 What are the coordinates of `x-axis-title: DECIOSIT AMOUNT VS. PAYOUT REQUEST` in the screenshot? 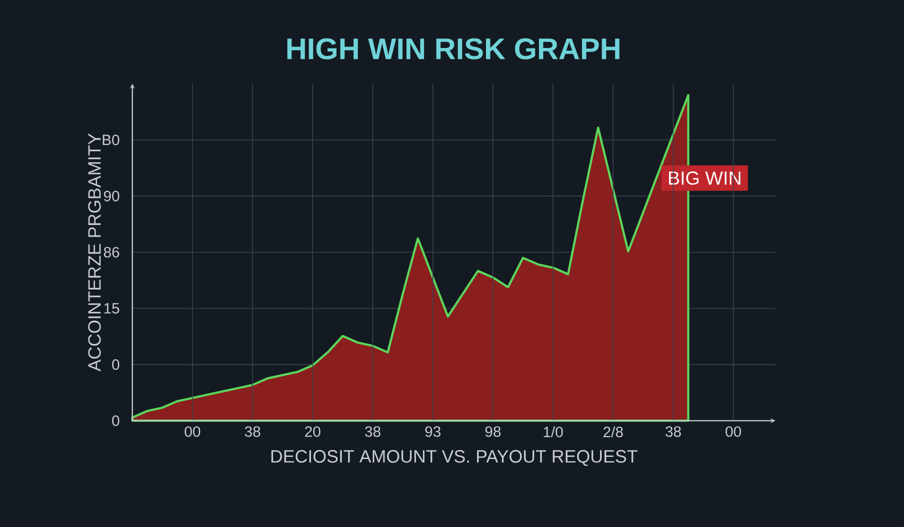 It's located at (454, 458).